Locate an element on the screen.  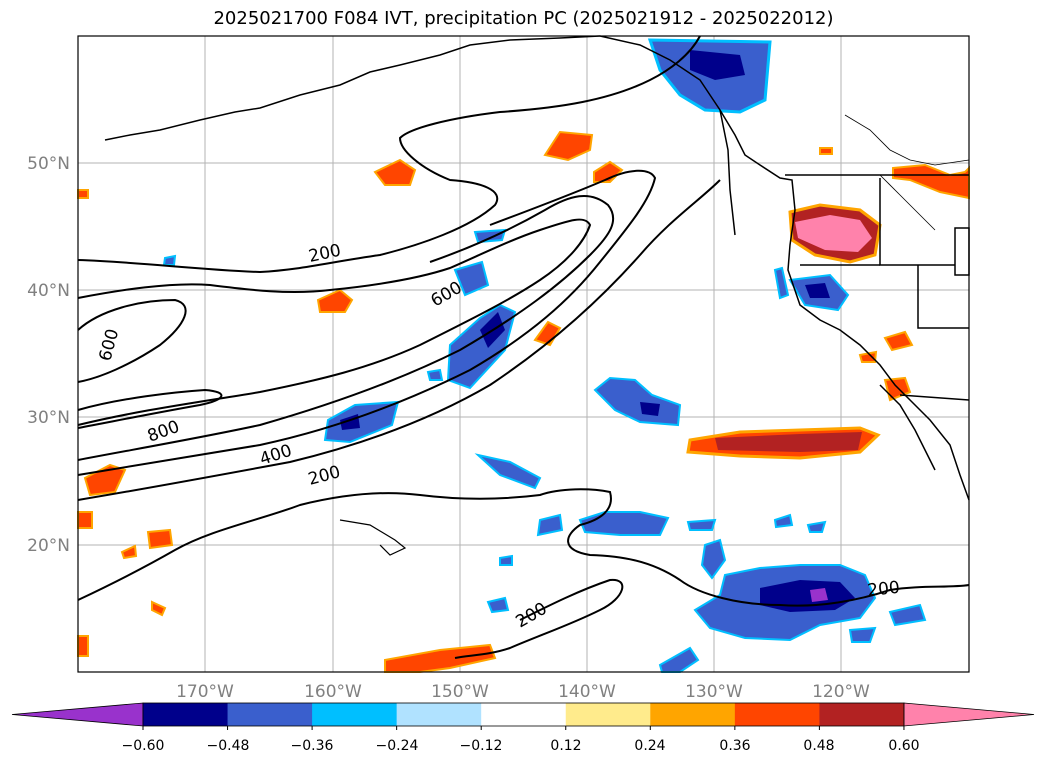
colorbar-tick-label: 0.24 is located at coordinates (649, 746).